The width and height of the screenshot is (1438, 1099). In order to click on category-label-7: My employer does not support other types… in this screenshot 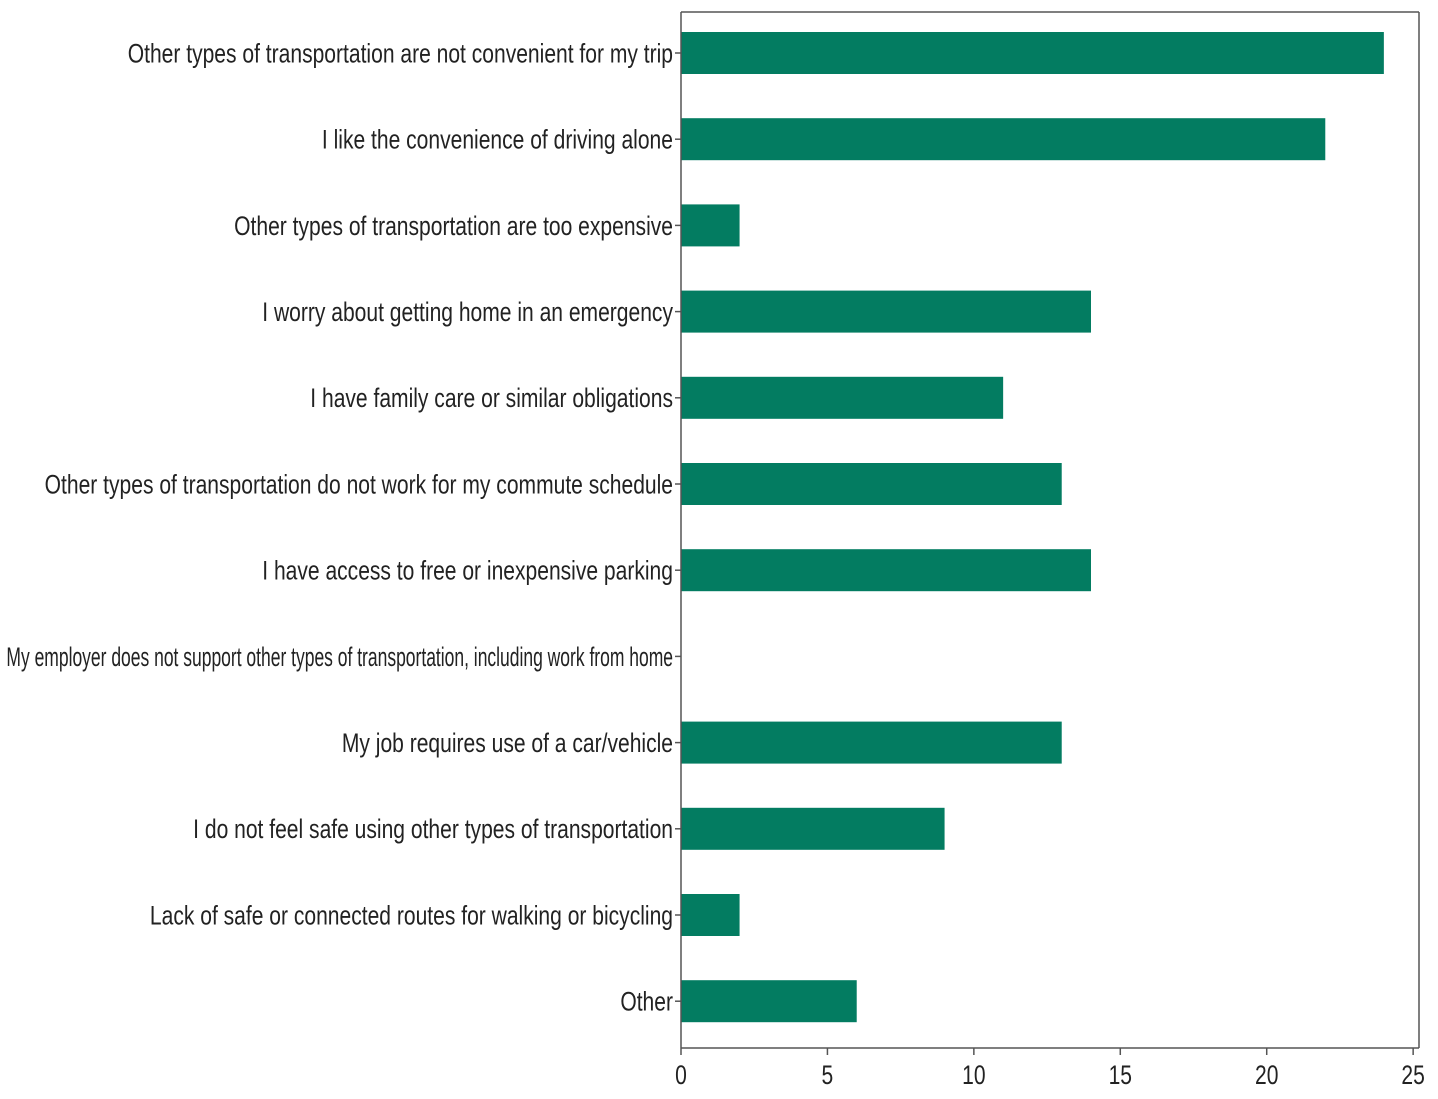, I will do `click(339, 656)`.